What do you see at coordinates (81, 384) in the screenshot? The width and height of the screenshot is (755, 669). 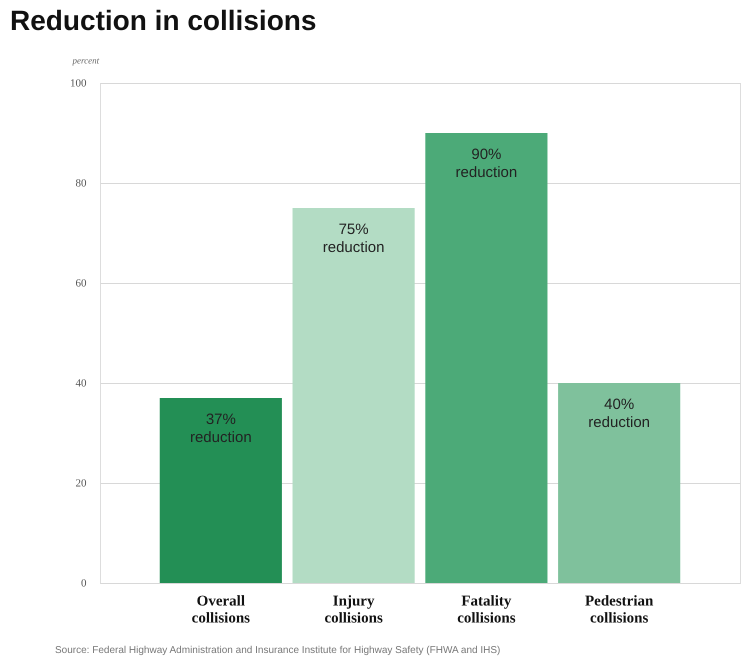 I see `y-tick-label: 40` at bounding box center [81, 384].